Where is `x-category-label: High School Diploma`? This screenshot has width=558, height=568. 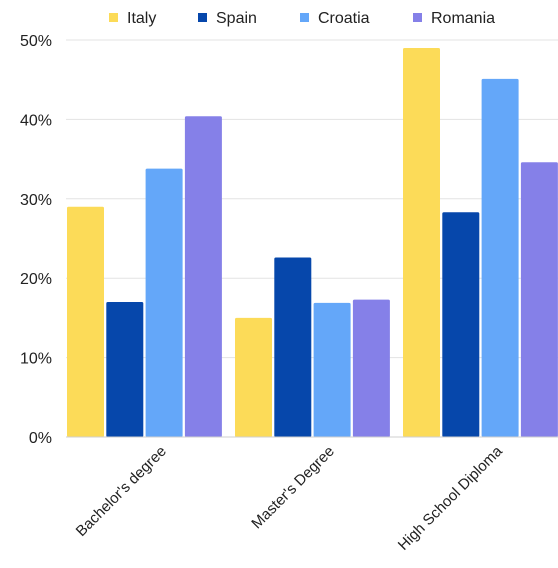 x-category-label: High School Diploma is located at coordinates (451, 498).